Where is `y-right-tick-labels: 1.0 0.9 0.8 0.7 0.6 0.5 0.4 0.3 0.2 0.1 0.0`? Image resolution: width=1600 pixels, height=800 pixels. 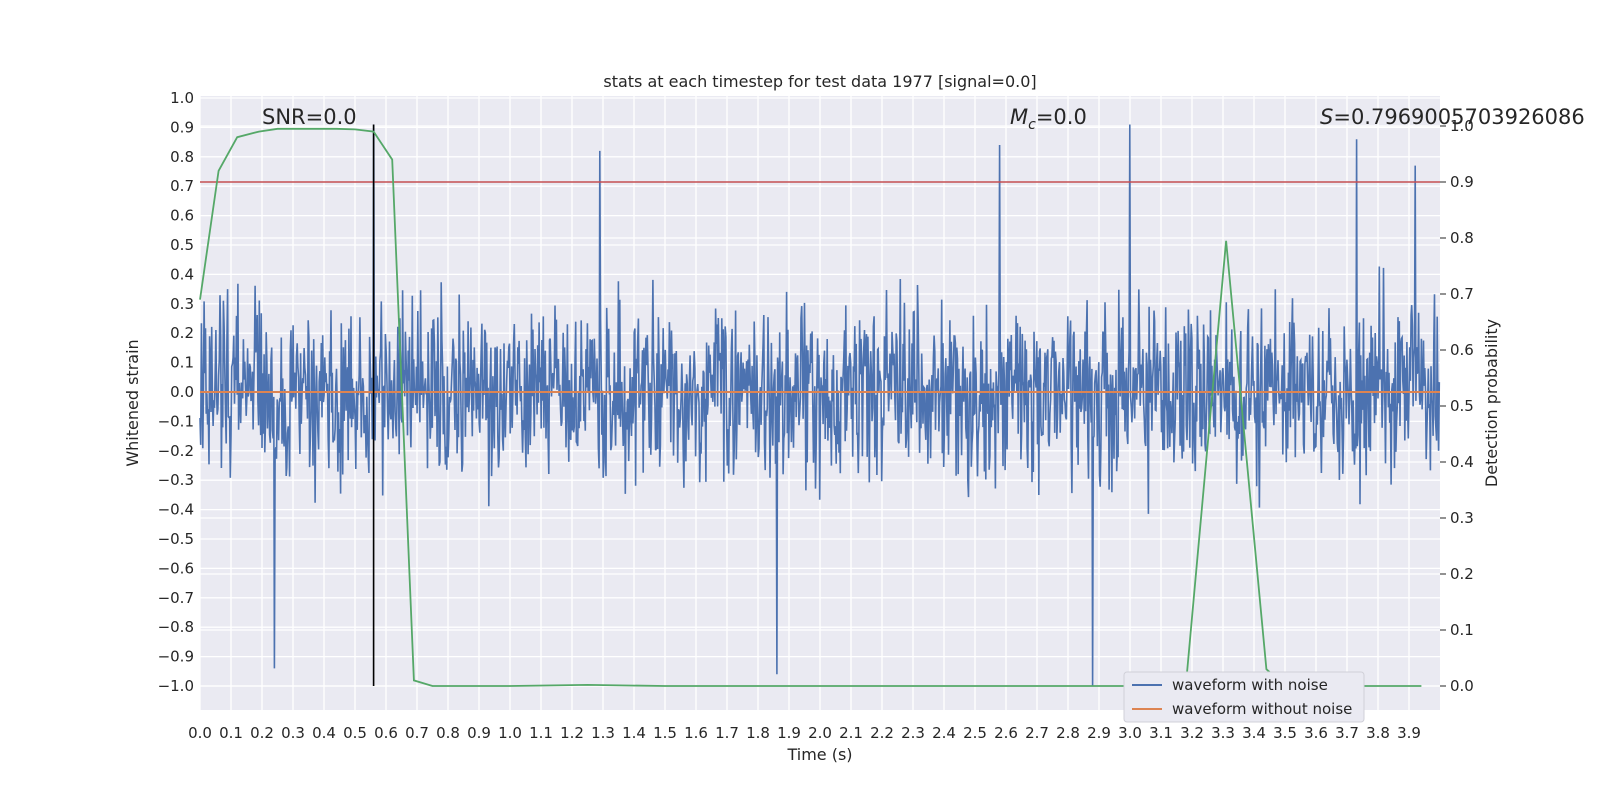
y-right-tick-labels: 1.0 0.9 0.8 0.7 0.6 0.5 0.4 0.3 0.2 0.1 0.0 is located at coordinates (1457, 406).